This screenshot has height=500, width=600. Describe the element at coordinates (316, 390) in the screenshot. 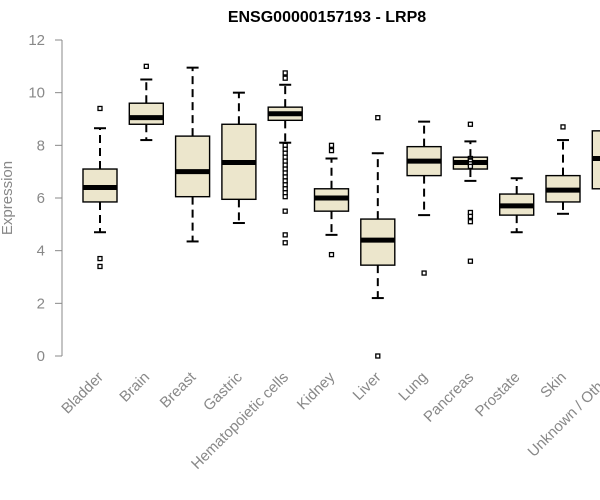

I see `x-tick-label: Kidney` at that location.